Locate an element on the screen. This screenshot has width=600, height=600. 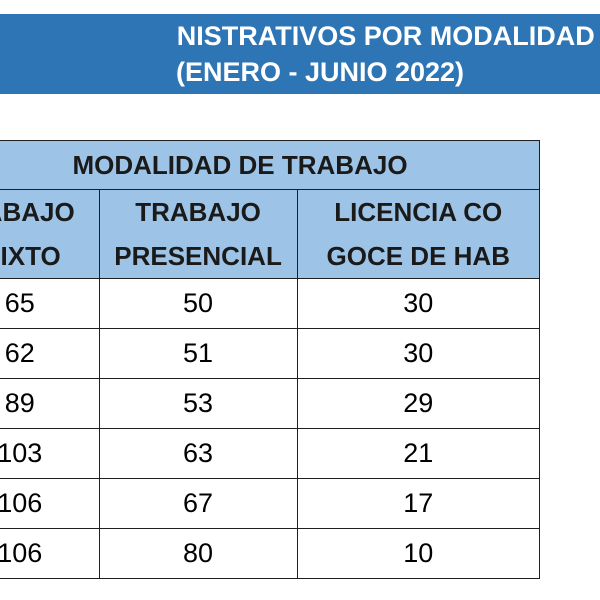
table-row: 103 63 21 is located at coordinates (270, 453).